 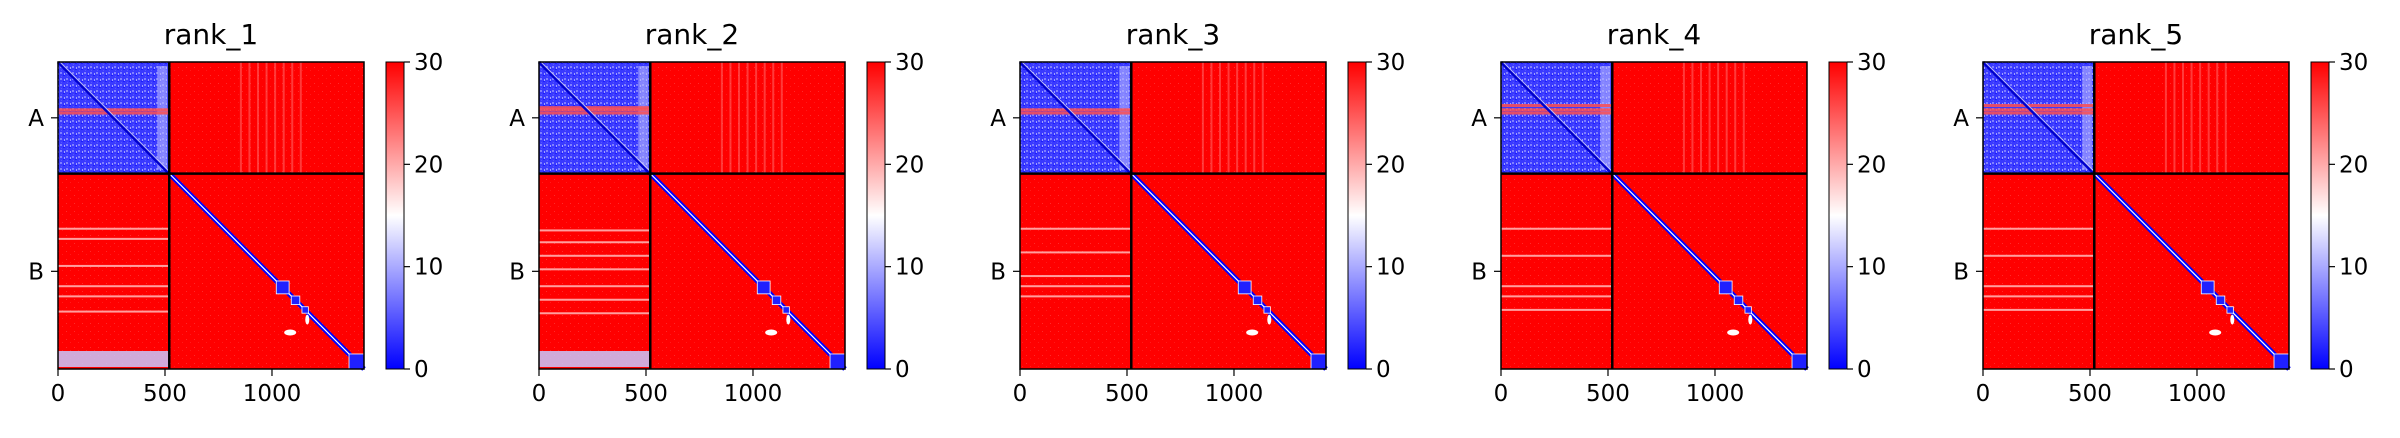 I want to click on diagonal-A, so click(x=1556, y=117).